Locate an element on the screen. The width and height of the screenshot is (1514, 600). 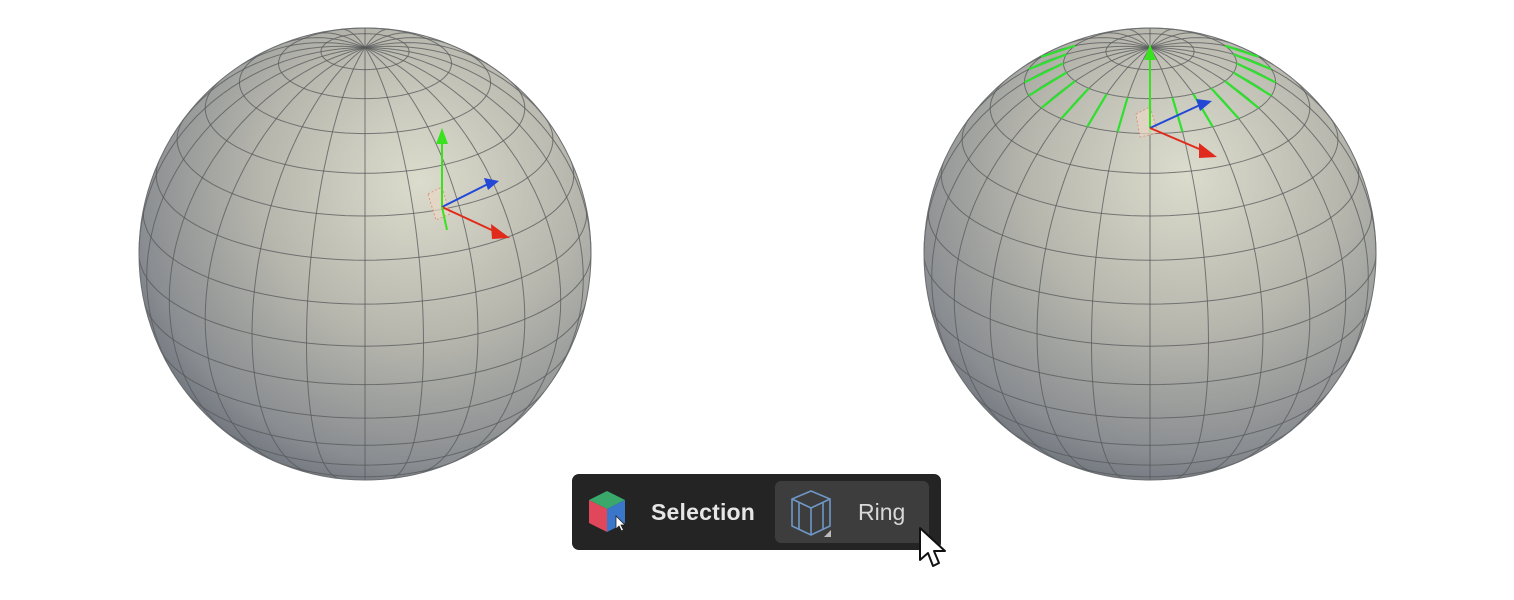
selection-mode-label: Selection is located at coordinates (703, 512).